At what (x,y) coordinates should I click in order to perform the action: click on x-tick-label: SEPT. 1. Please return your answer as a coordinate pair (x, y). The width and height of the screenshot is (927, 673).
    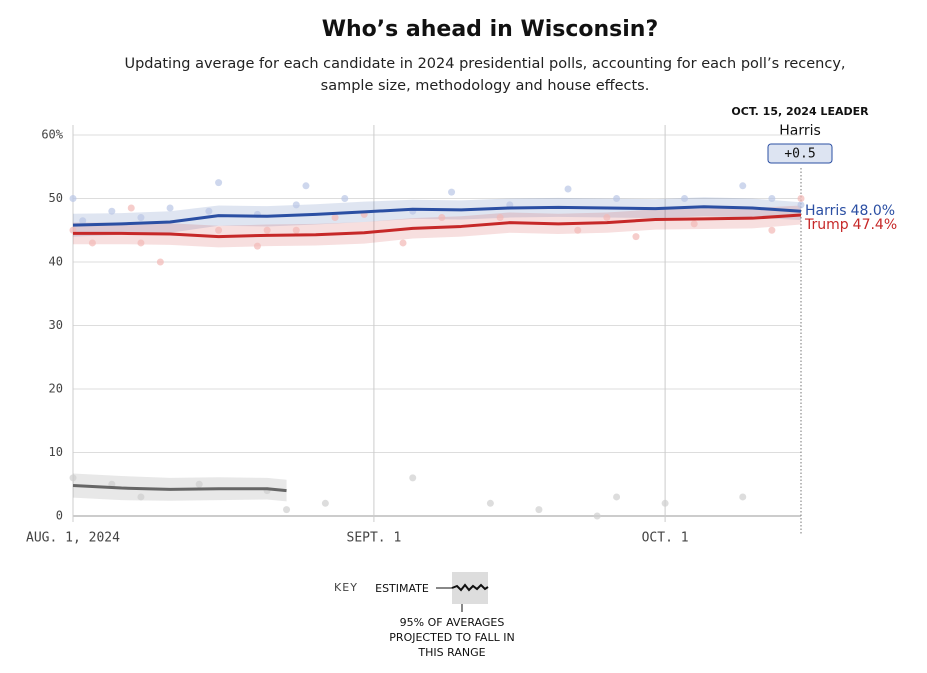
    Looking at the image, I should click on (374, 538).